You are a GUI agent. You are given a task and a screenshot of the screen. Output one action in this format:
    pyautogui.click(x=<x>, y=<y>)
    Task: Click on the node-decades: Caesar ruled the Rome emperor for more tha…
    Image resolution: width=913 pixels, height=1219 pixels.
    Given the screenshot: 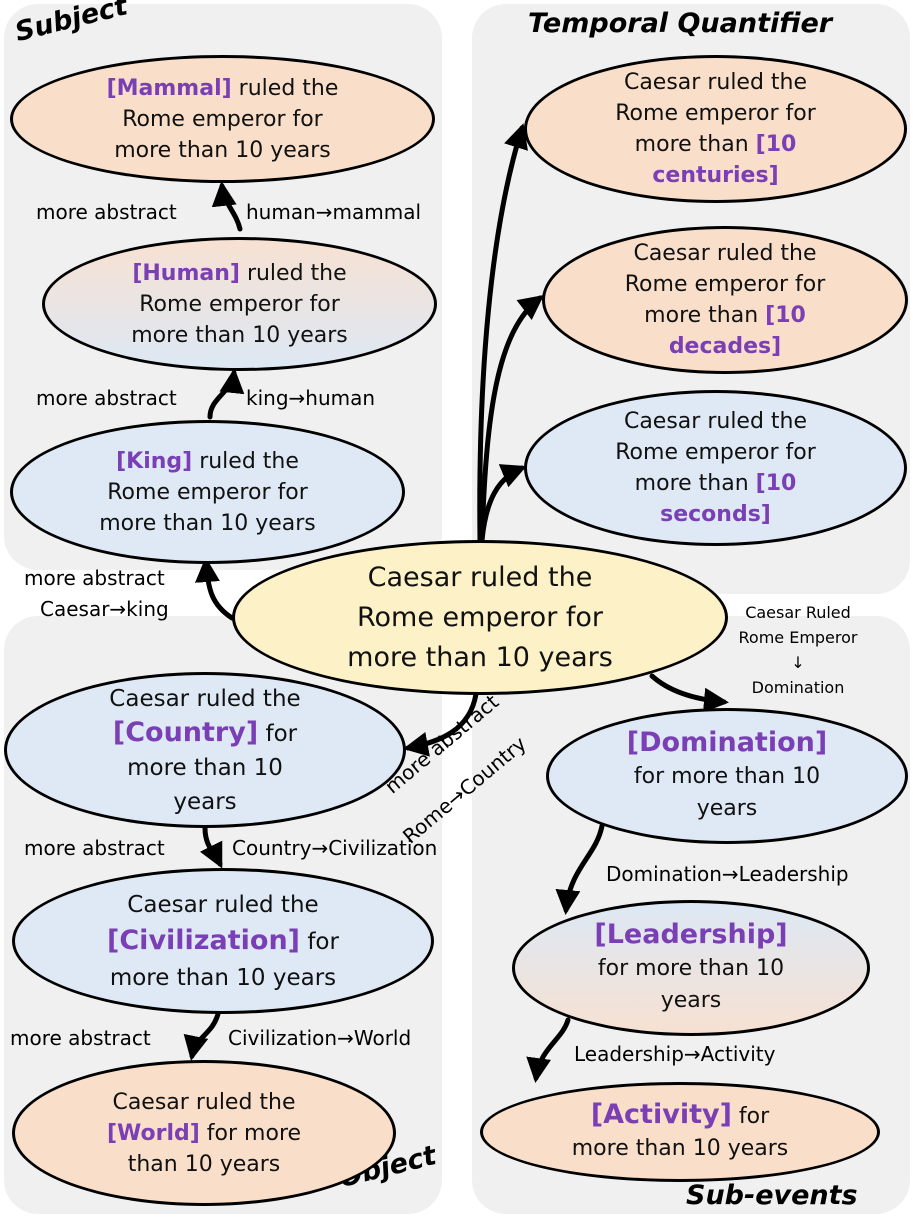 What is the action you would take?
    pyautogui.click(x=725, y=300)
    